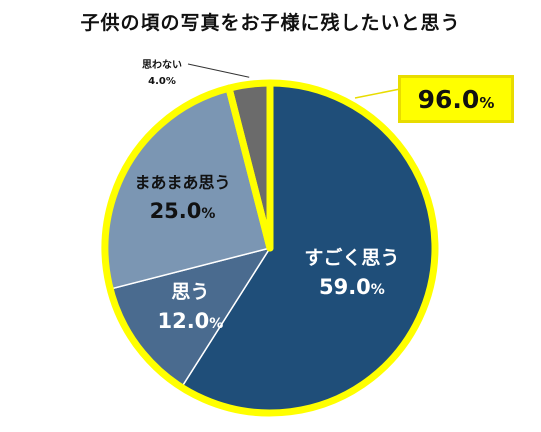  Describe the element at coordinates (377, 93) in the screenshot. I see `highlight-leader-line` at that location.